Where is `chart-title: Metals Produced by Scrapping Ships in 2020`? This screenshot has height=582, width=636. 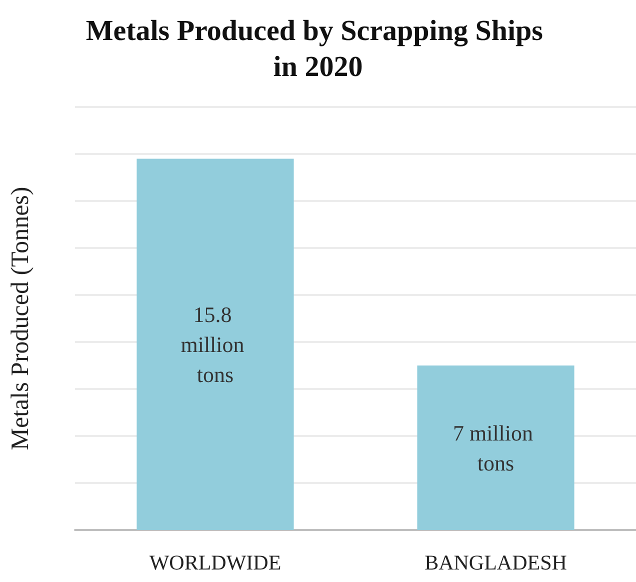
chart-title: Metals Produced by Scrapping Ships in 2020 is located at coordinates (318, 49).